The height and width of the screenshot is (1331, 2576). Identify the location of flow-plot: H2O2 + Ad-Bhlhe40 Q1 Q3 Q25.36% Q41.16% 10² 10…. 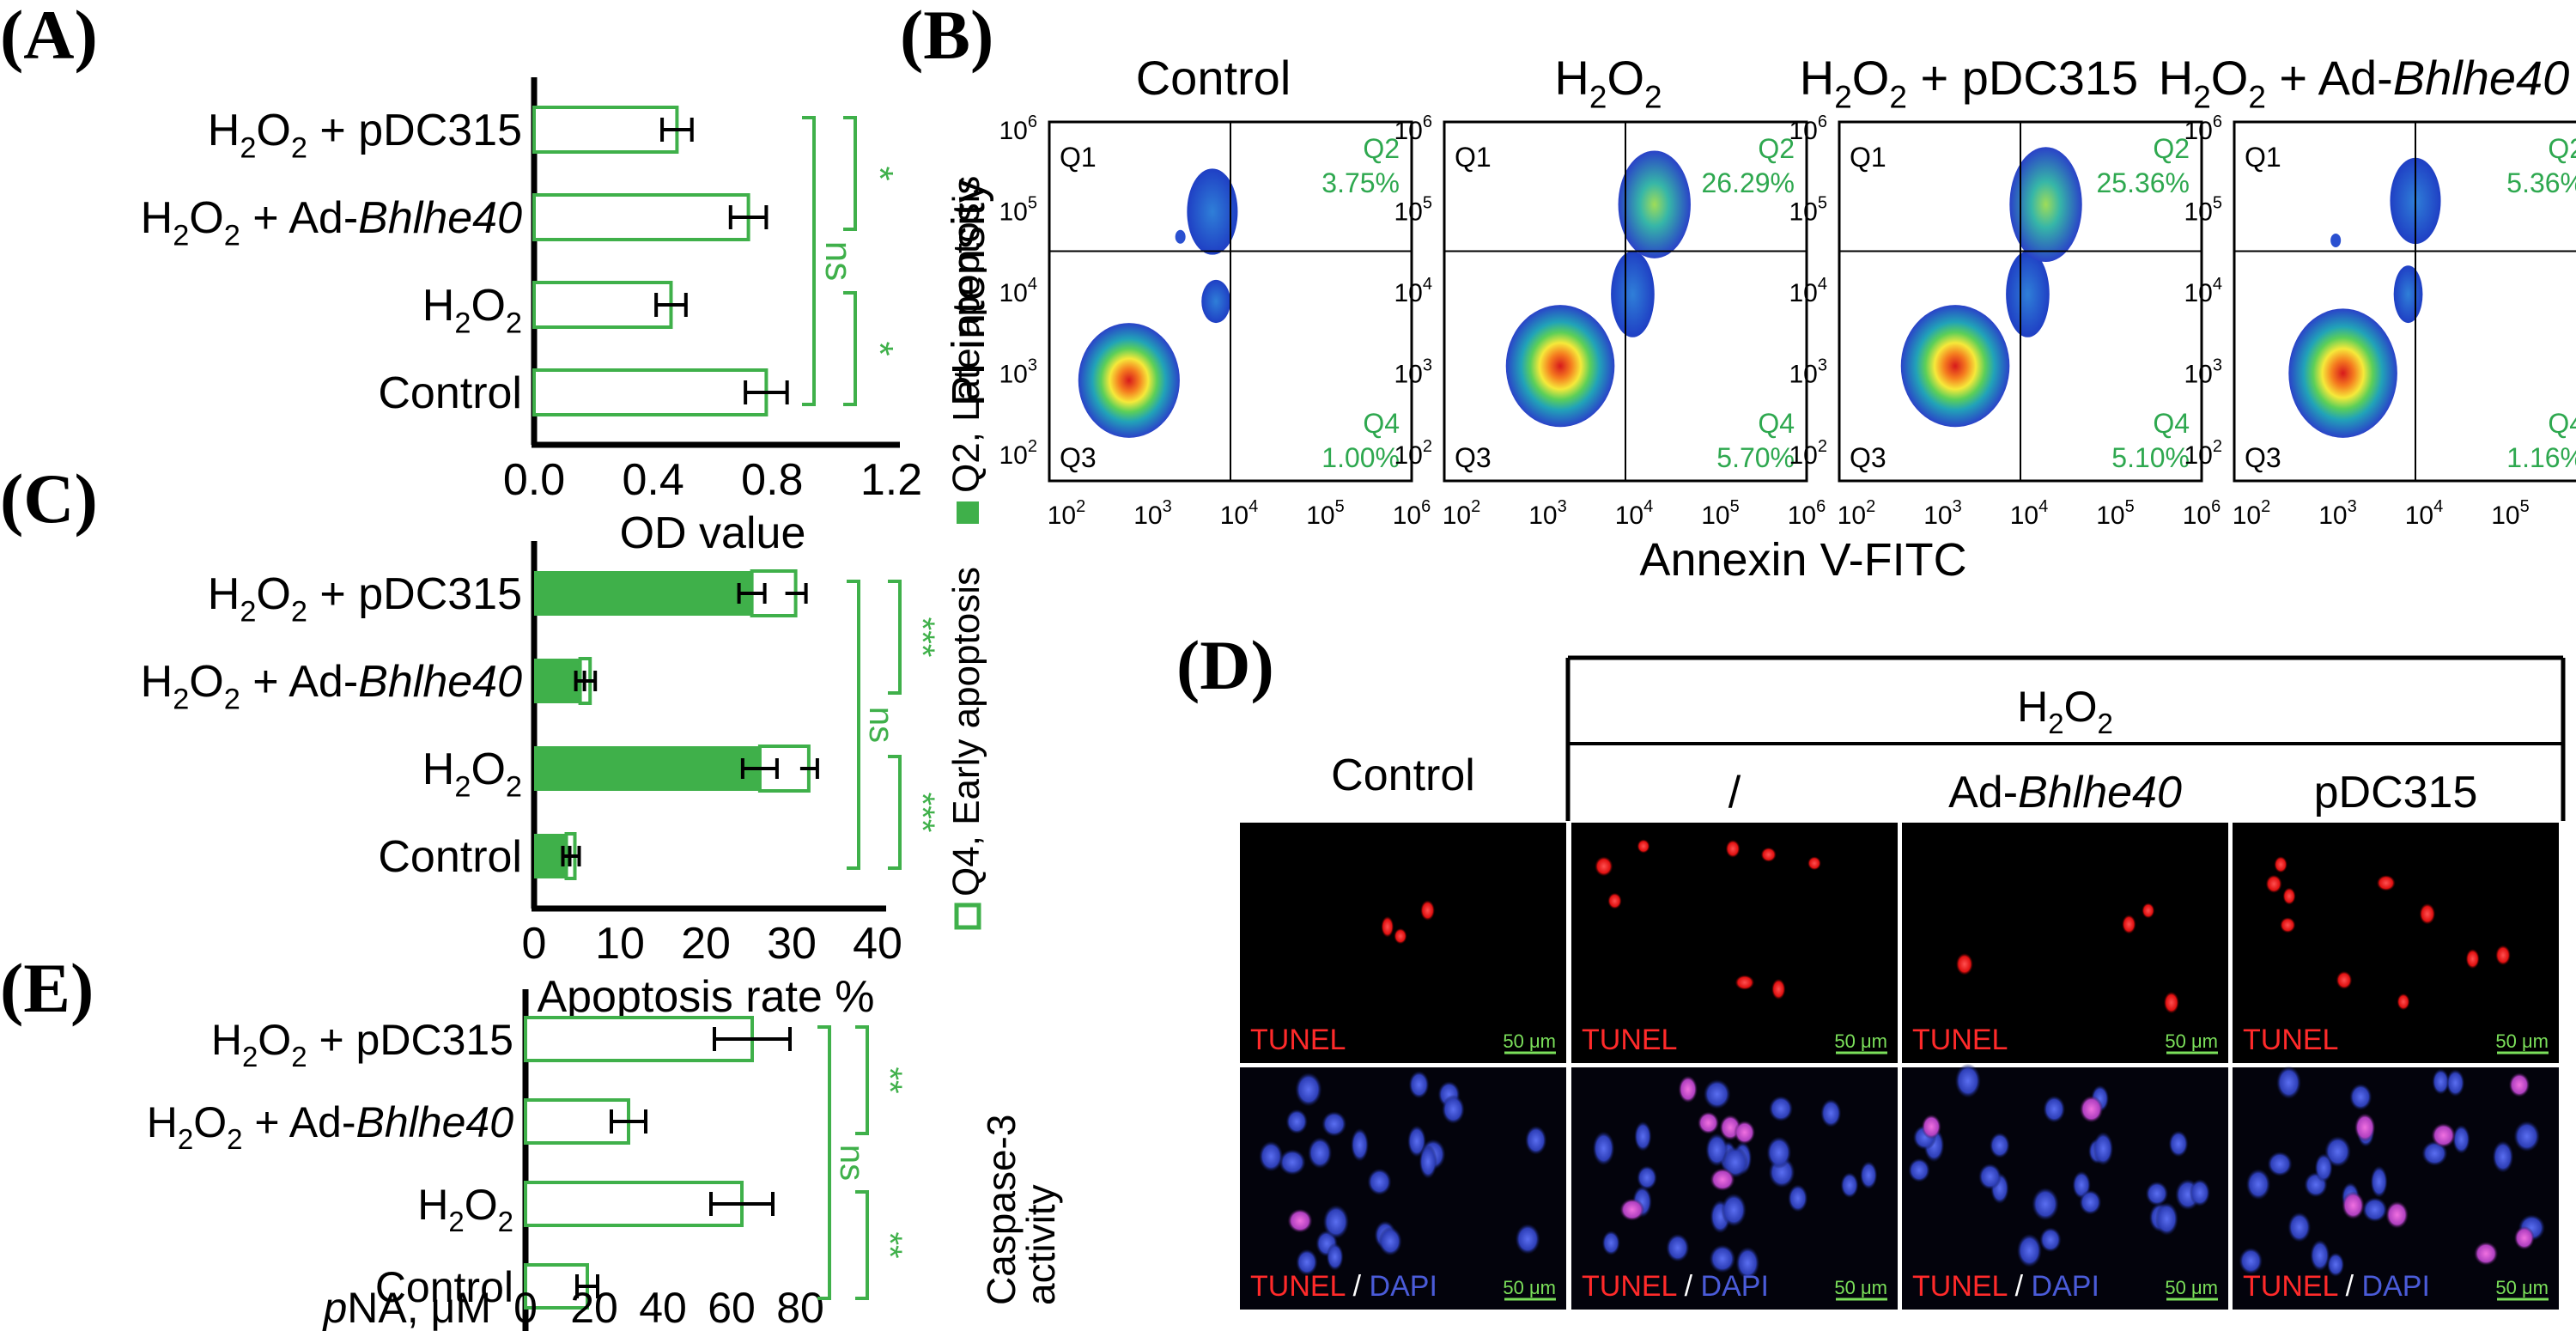
(2368, 290).